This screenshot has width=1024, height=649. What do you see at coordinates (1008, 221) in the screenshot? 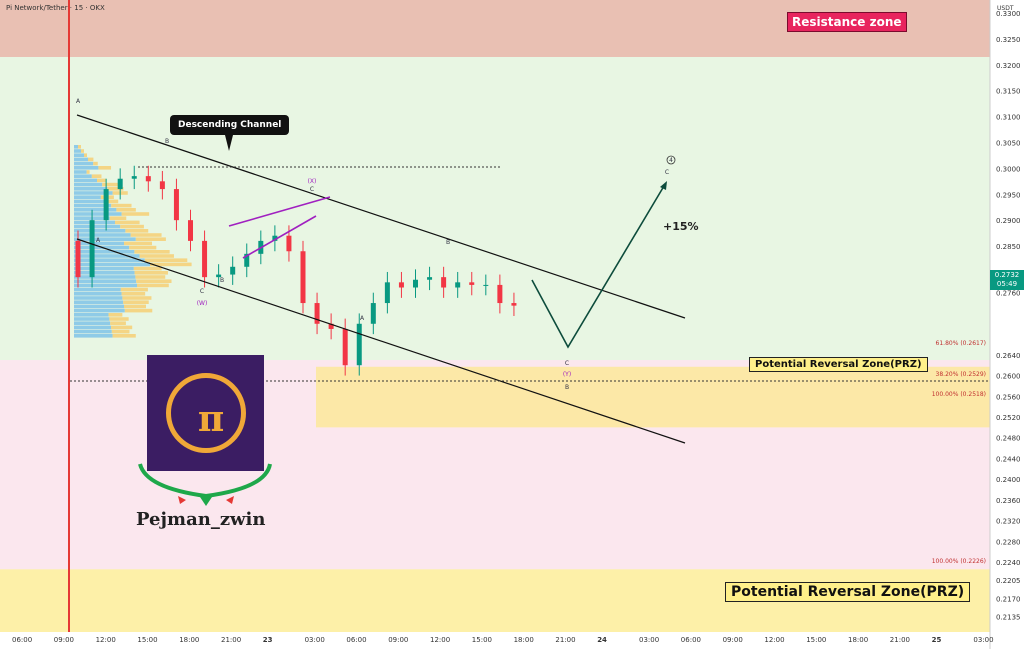
I see `price-tick-label: 0.2900` at bounding box center [1008, 221].